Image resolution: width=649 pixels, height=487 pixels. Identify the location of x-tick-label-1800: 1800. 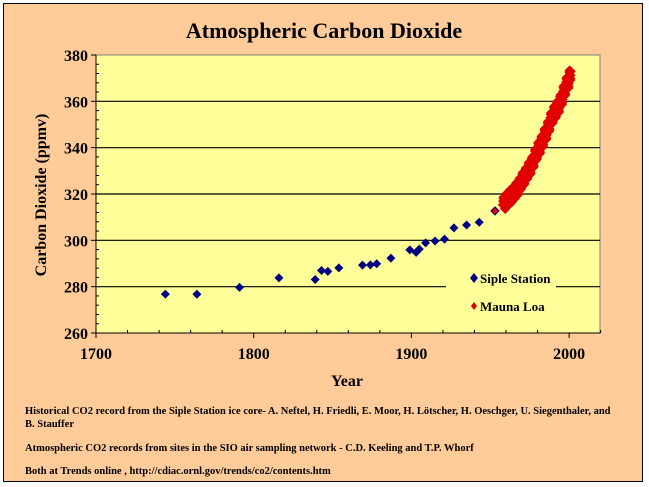
(254, 354).